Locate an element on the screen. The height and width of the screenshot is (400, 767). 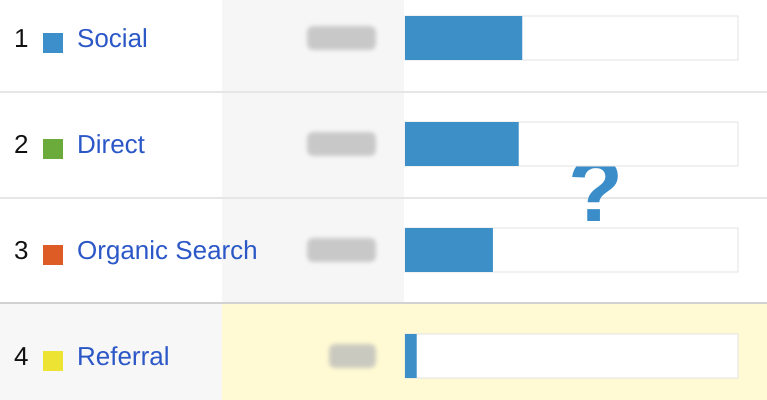
y-tick-label: Referral is located at coordinates (123, 356).